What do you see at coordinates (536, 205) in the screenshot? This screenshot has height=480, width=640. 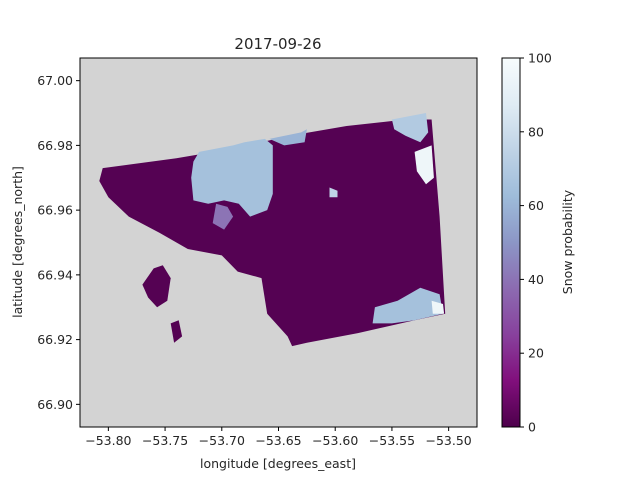 I see `colorbar-tick-label: 60` at bounding box center [536, 205].